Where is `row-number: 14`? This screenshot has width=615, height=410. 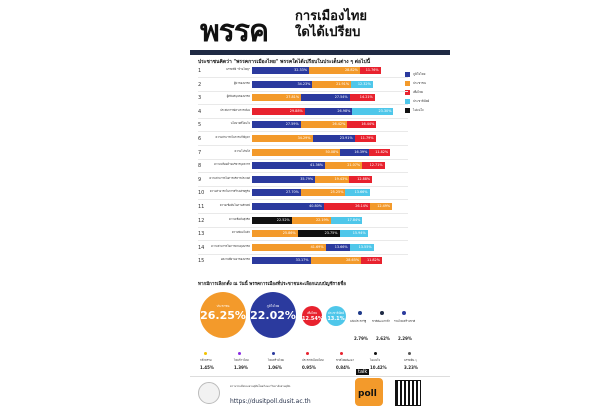
row-number: 14 is located at coordinates (201, 247).